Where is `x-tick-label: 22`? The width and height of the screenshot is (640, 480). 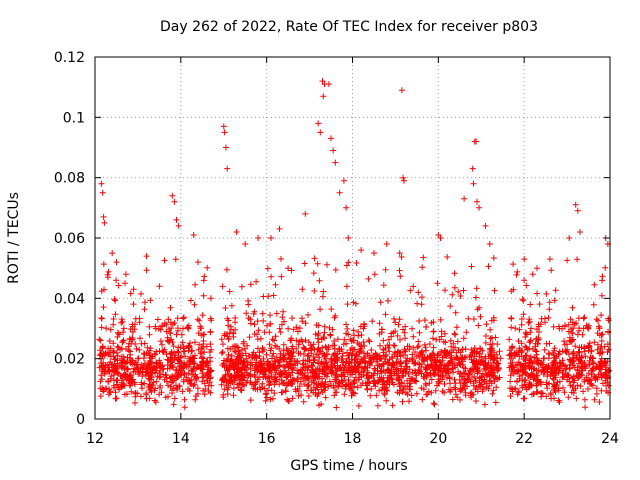 x-tick-label: 22 is located at coordinates (524, 439).